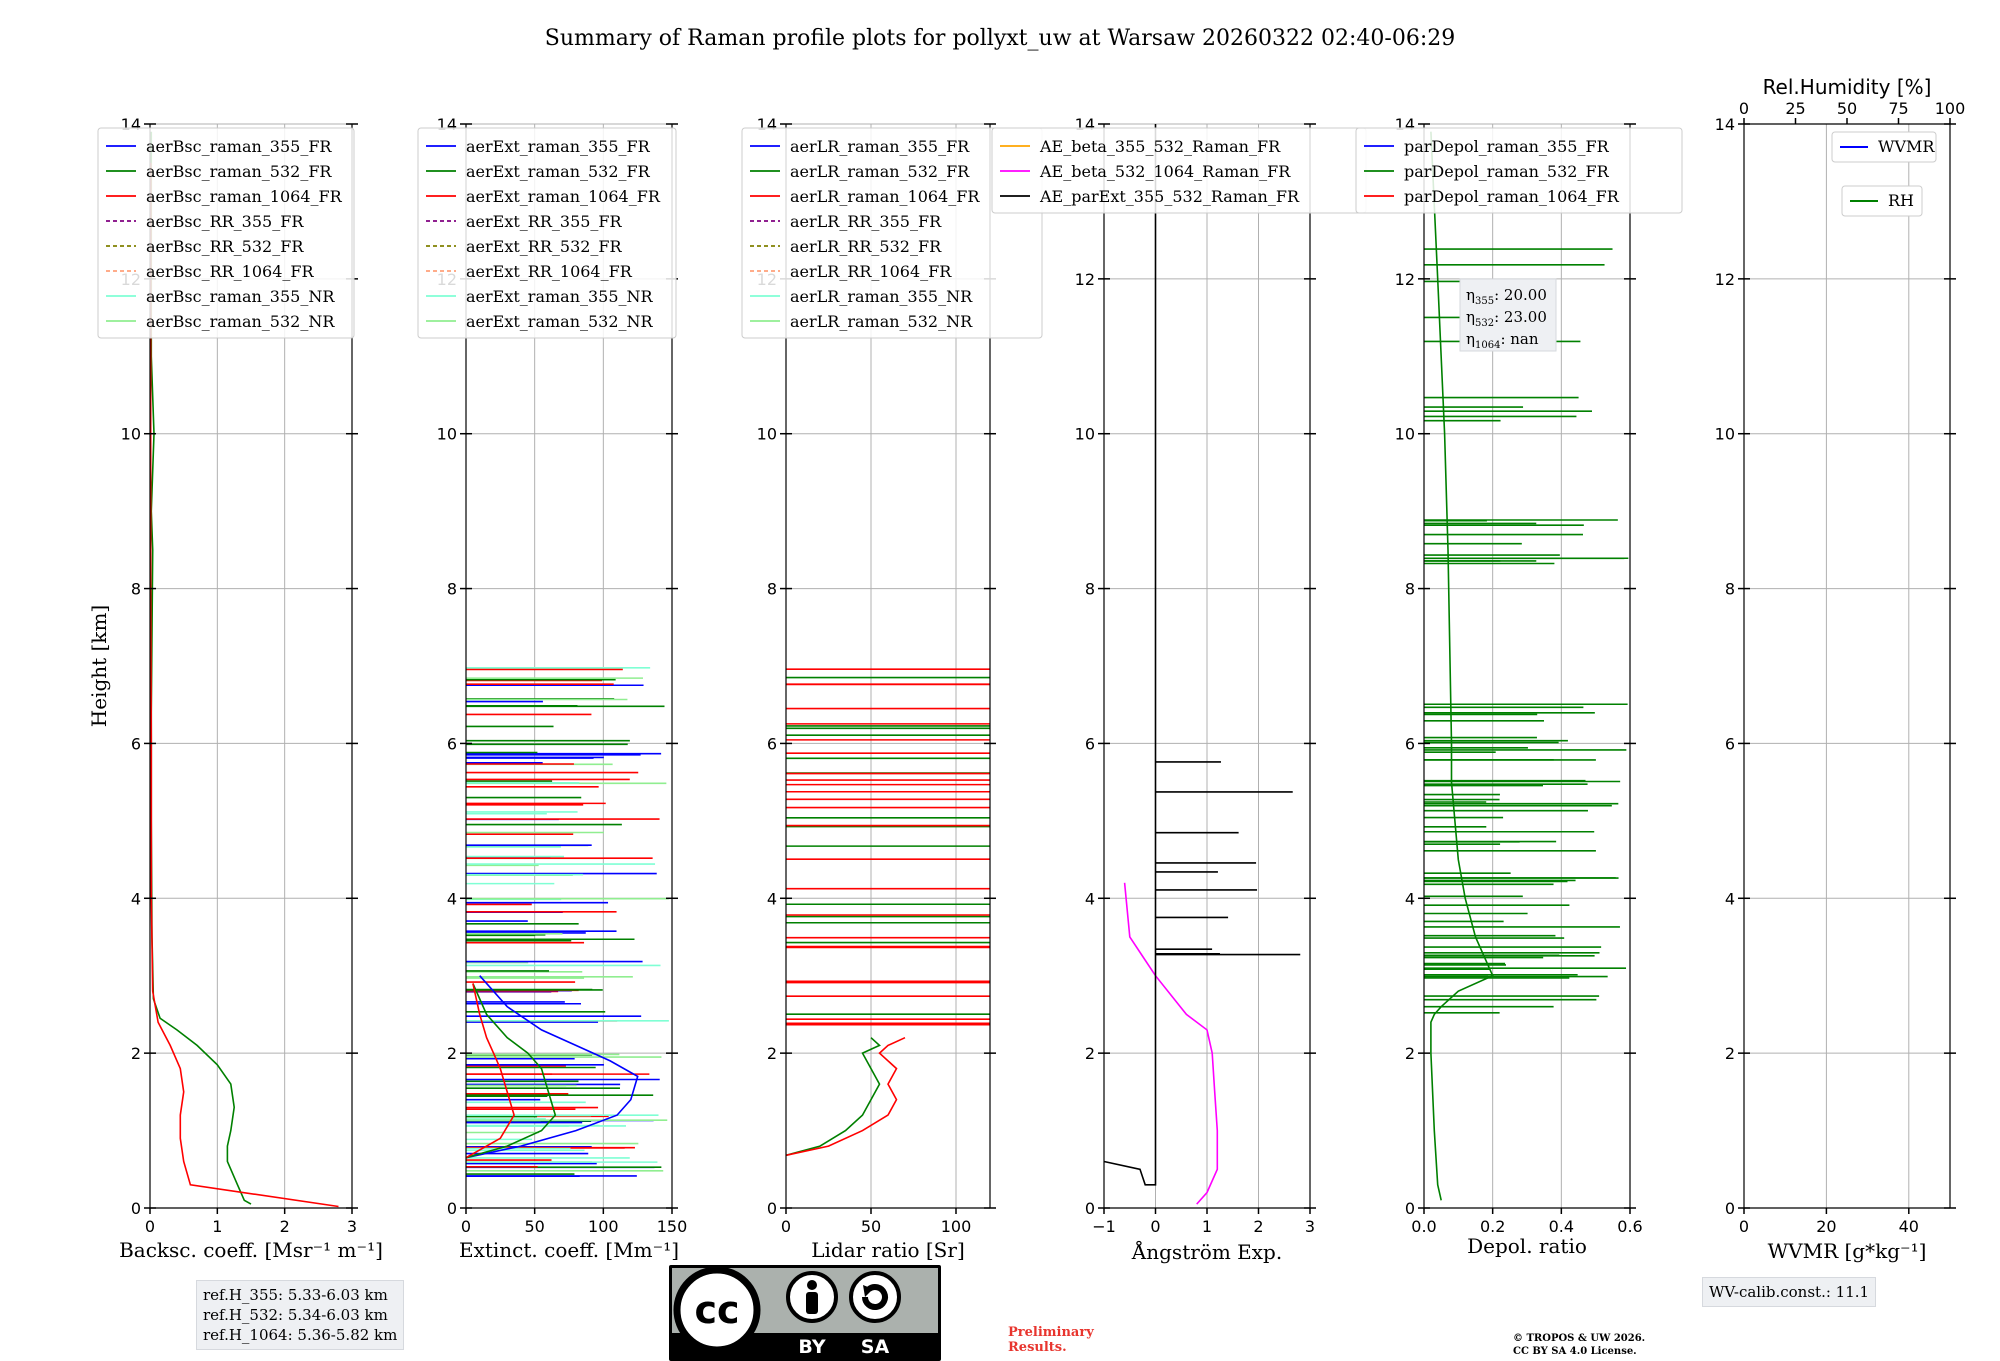 The image size is (2000, 1361). What do you see at coordinates (812, 1303) in the screenshot?
I see `person-body` at bounding box center [812, 1303].